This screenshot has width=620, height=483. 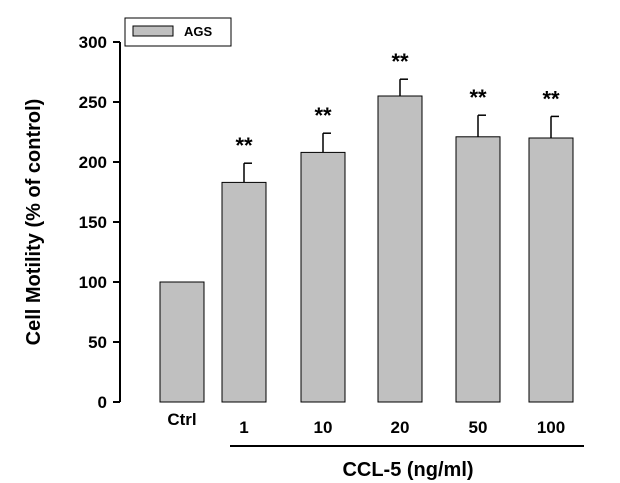 I want to click on y-tick-label: 100, so click(x=93, y=282).